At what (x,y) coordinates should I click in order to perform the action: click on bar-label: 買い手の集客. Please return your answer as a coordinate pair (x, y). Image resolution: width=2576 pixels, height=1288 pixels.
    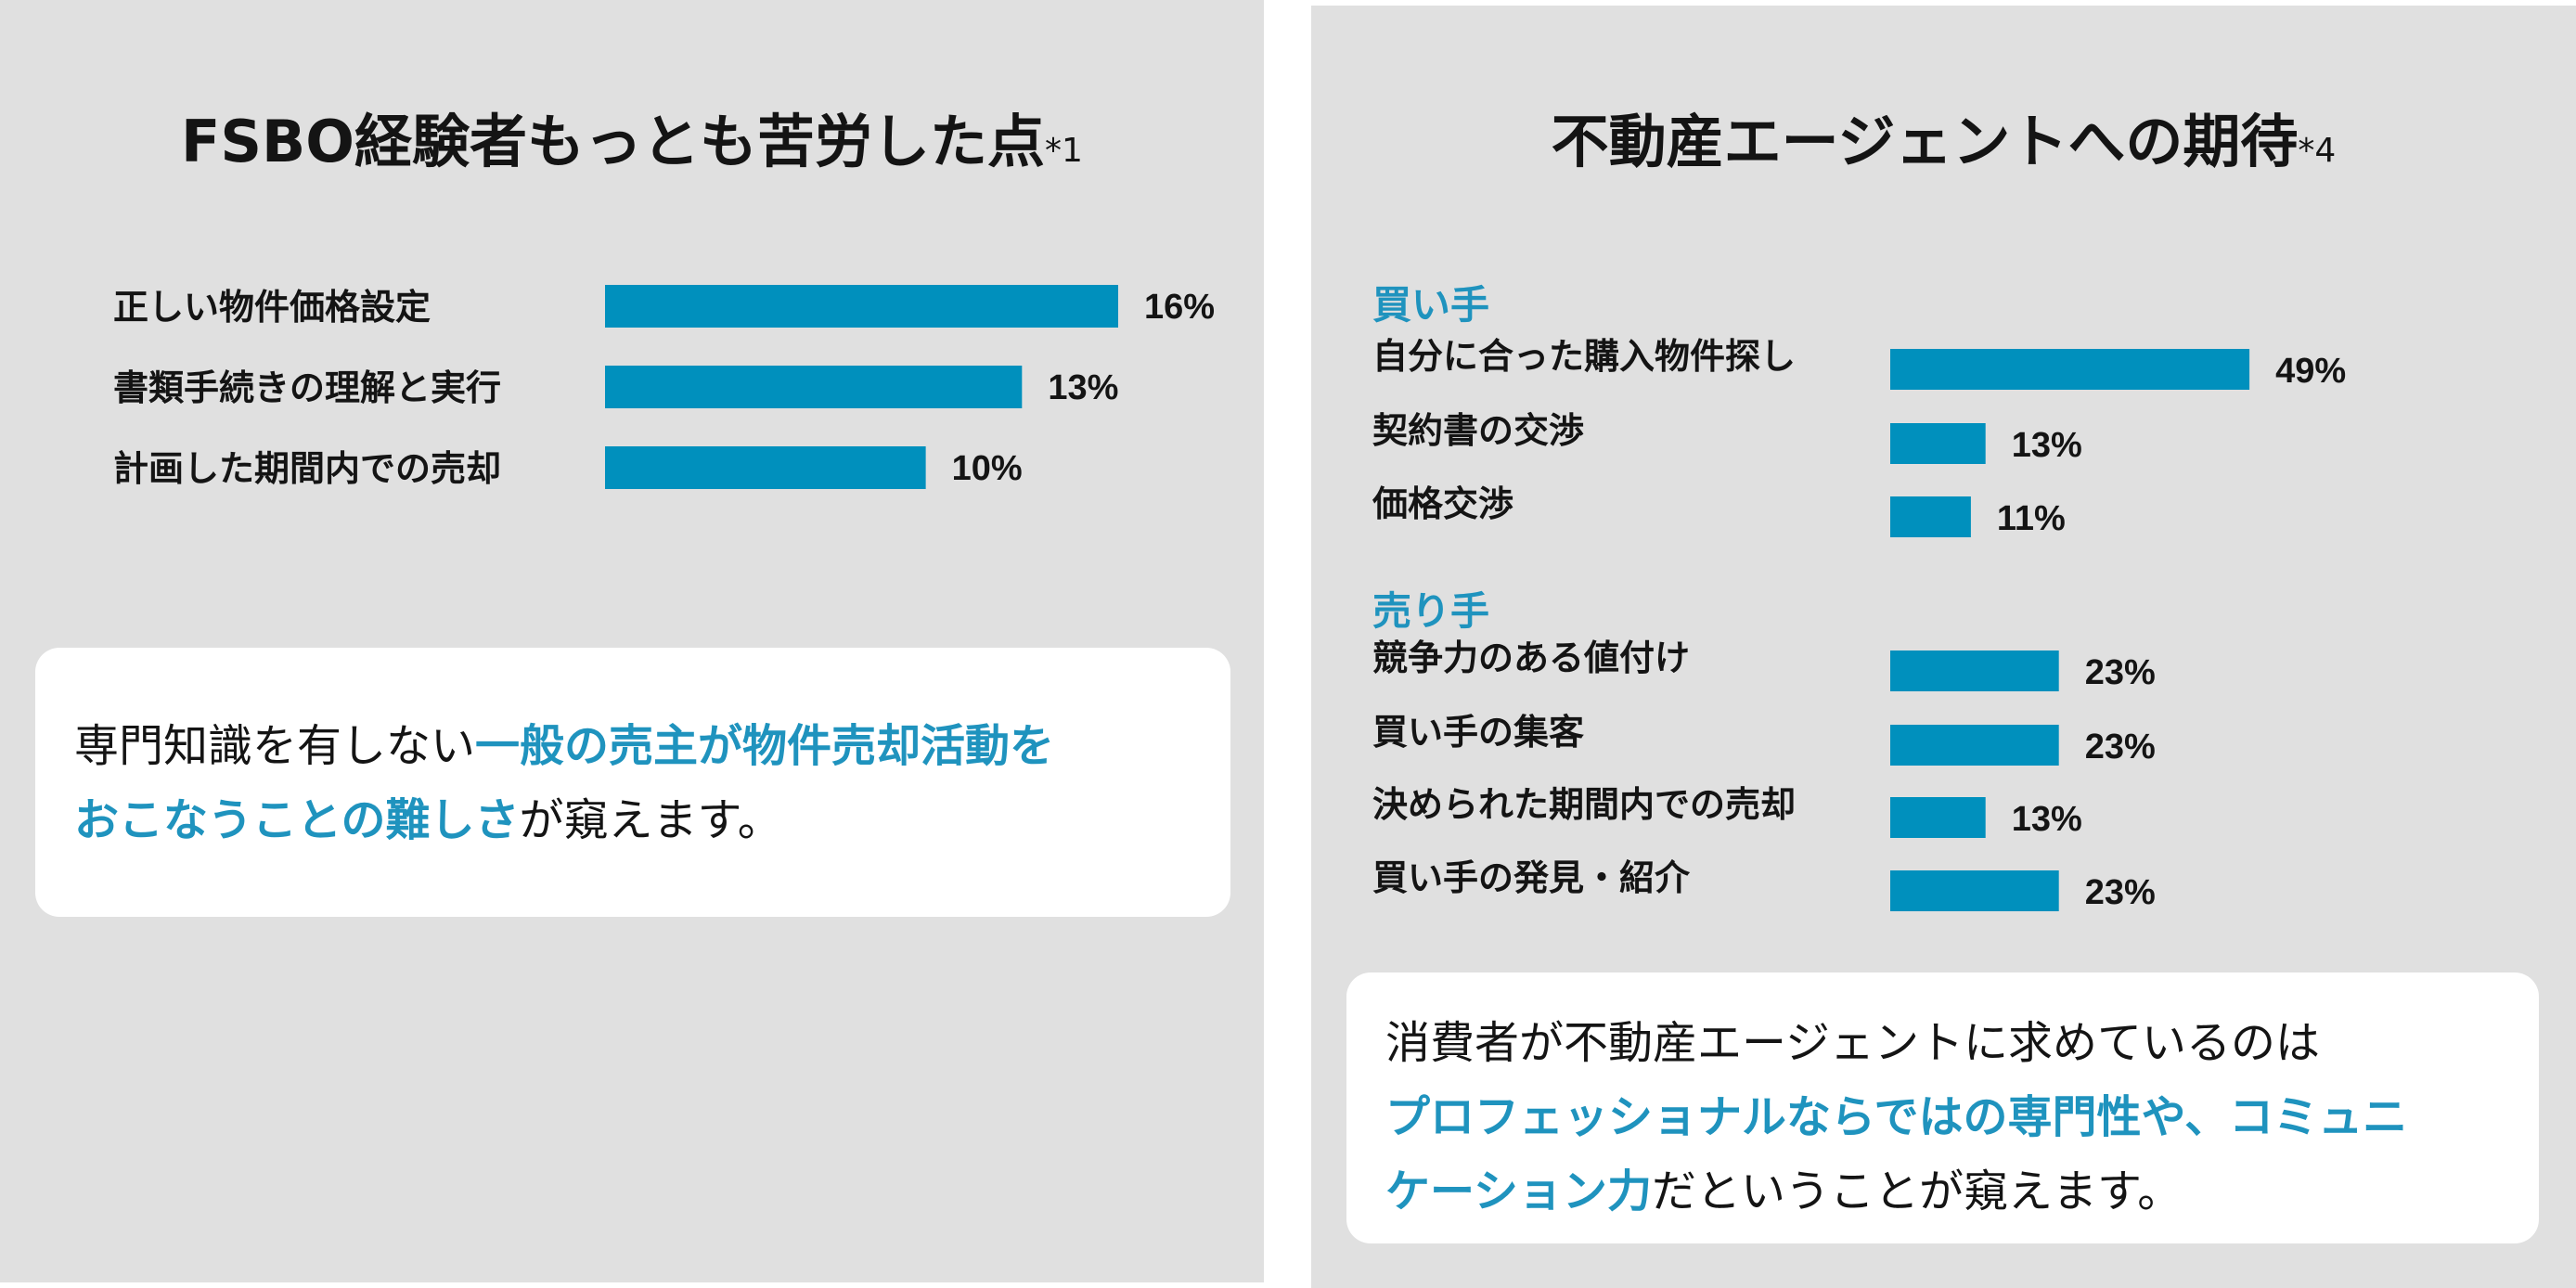
    Looking at the image, I should click on (1478, 733).